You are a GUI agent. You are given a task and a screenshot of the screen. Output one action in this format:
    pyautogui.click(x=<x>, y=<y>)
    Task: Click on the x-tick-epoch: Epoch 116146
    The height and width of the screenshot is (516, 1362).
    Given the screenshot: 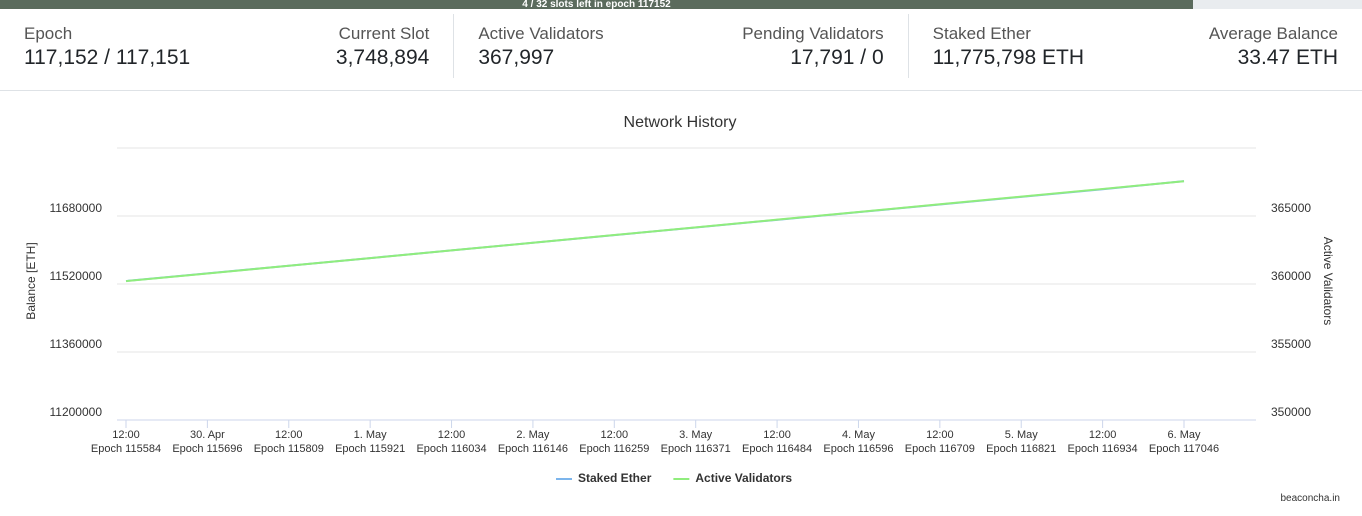 What is the action you would take?
    pyautogui.click(x=533, y=449)
    